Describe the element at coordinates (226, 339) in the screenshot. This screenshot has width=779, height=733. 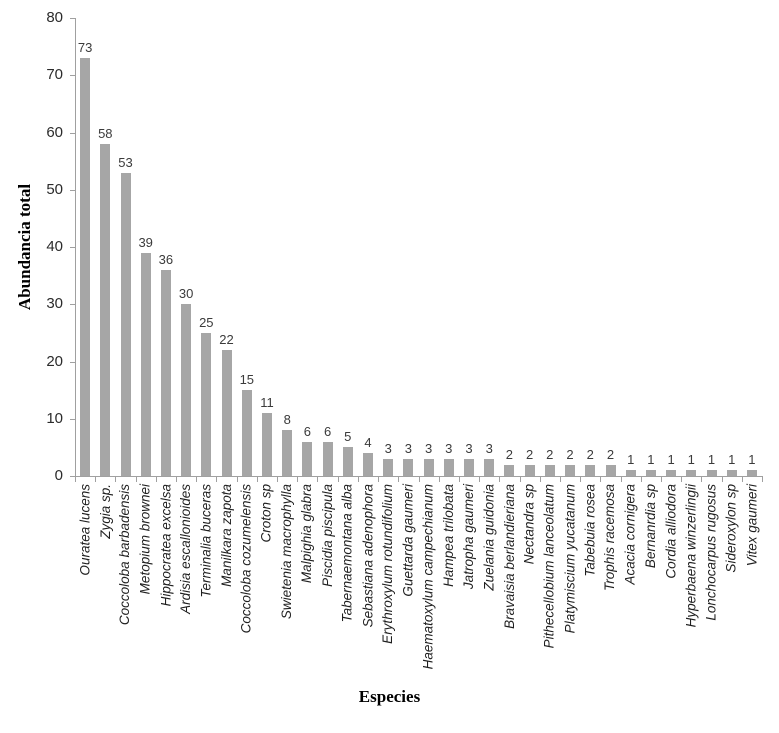
I see `bar-value-label: 22` at that location.